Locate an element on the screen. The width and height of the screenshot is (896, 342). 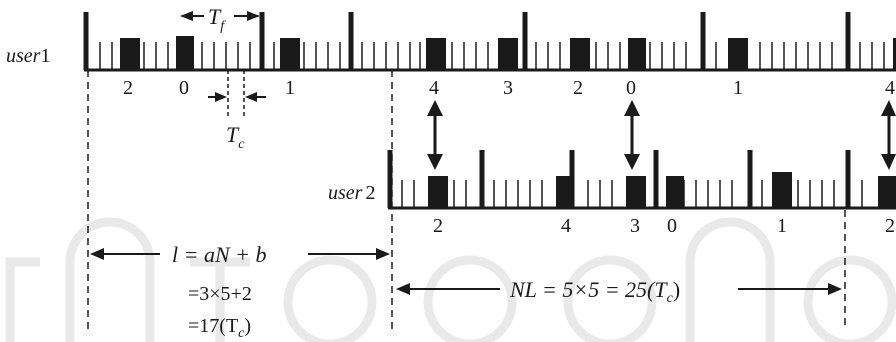
alignment-arrows is located at coordinates (661, 135).